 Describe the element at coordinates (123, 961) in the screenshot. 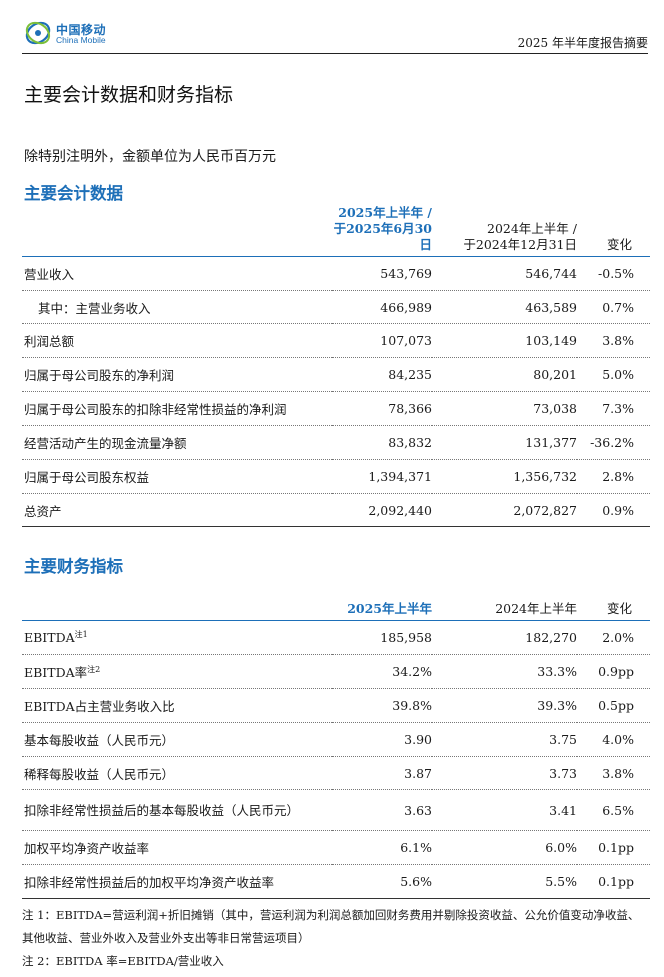

I see `footnote-2: 注 2：EBITDA 率=EBITDA/营业收入` at that location.